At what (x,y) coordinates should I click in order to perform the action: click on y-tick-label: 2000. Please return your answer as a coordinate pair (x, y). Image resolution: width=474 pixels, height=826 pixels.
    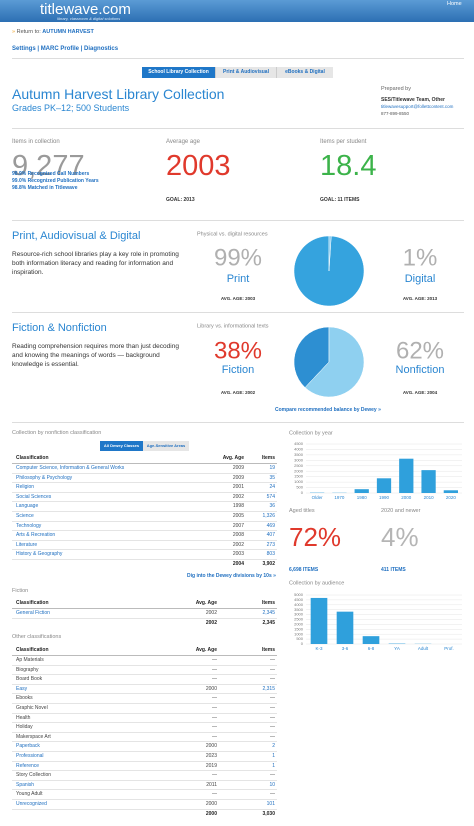
    Looking at the image, I should click on (299, 623).